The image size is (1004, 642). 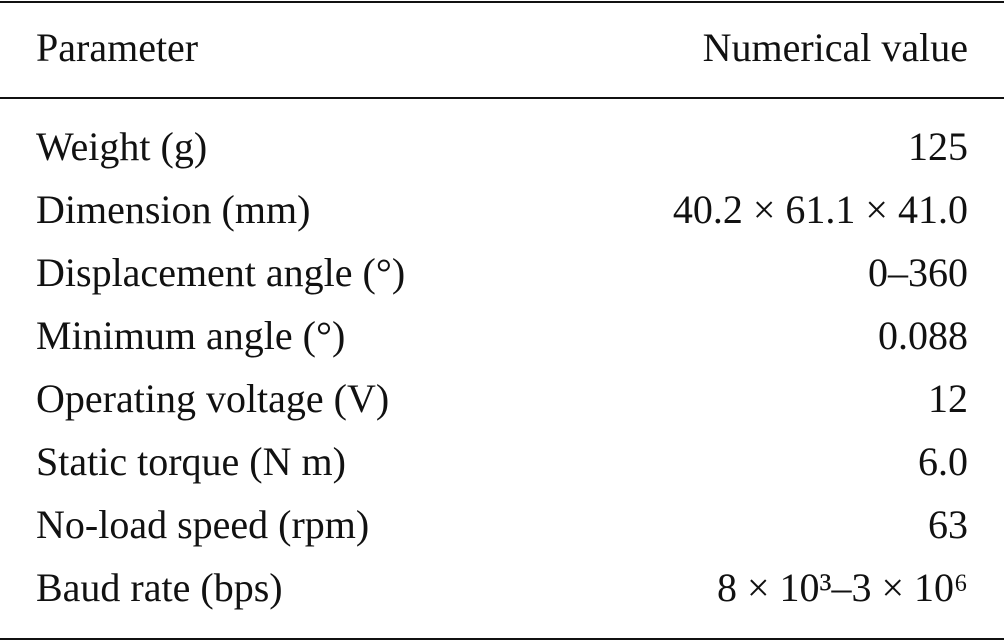 I want to click on value-cell: 12, so click(x=948, y=398).